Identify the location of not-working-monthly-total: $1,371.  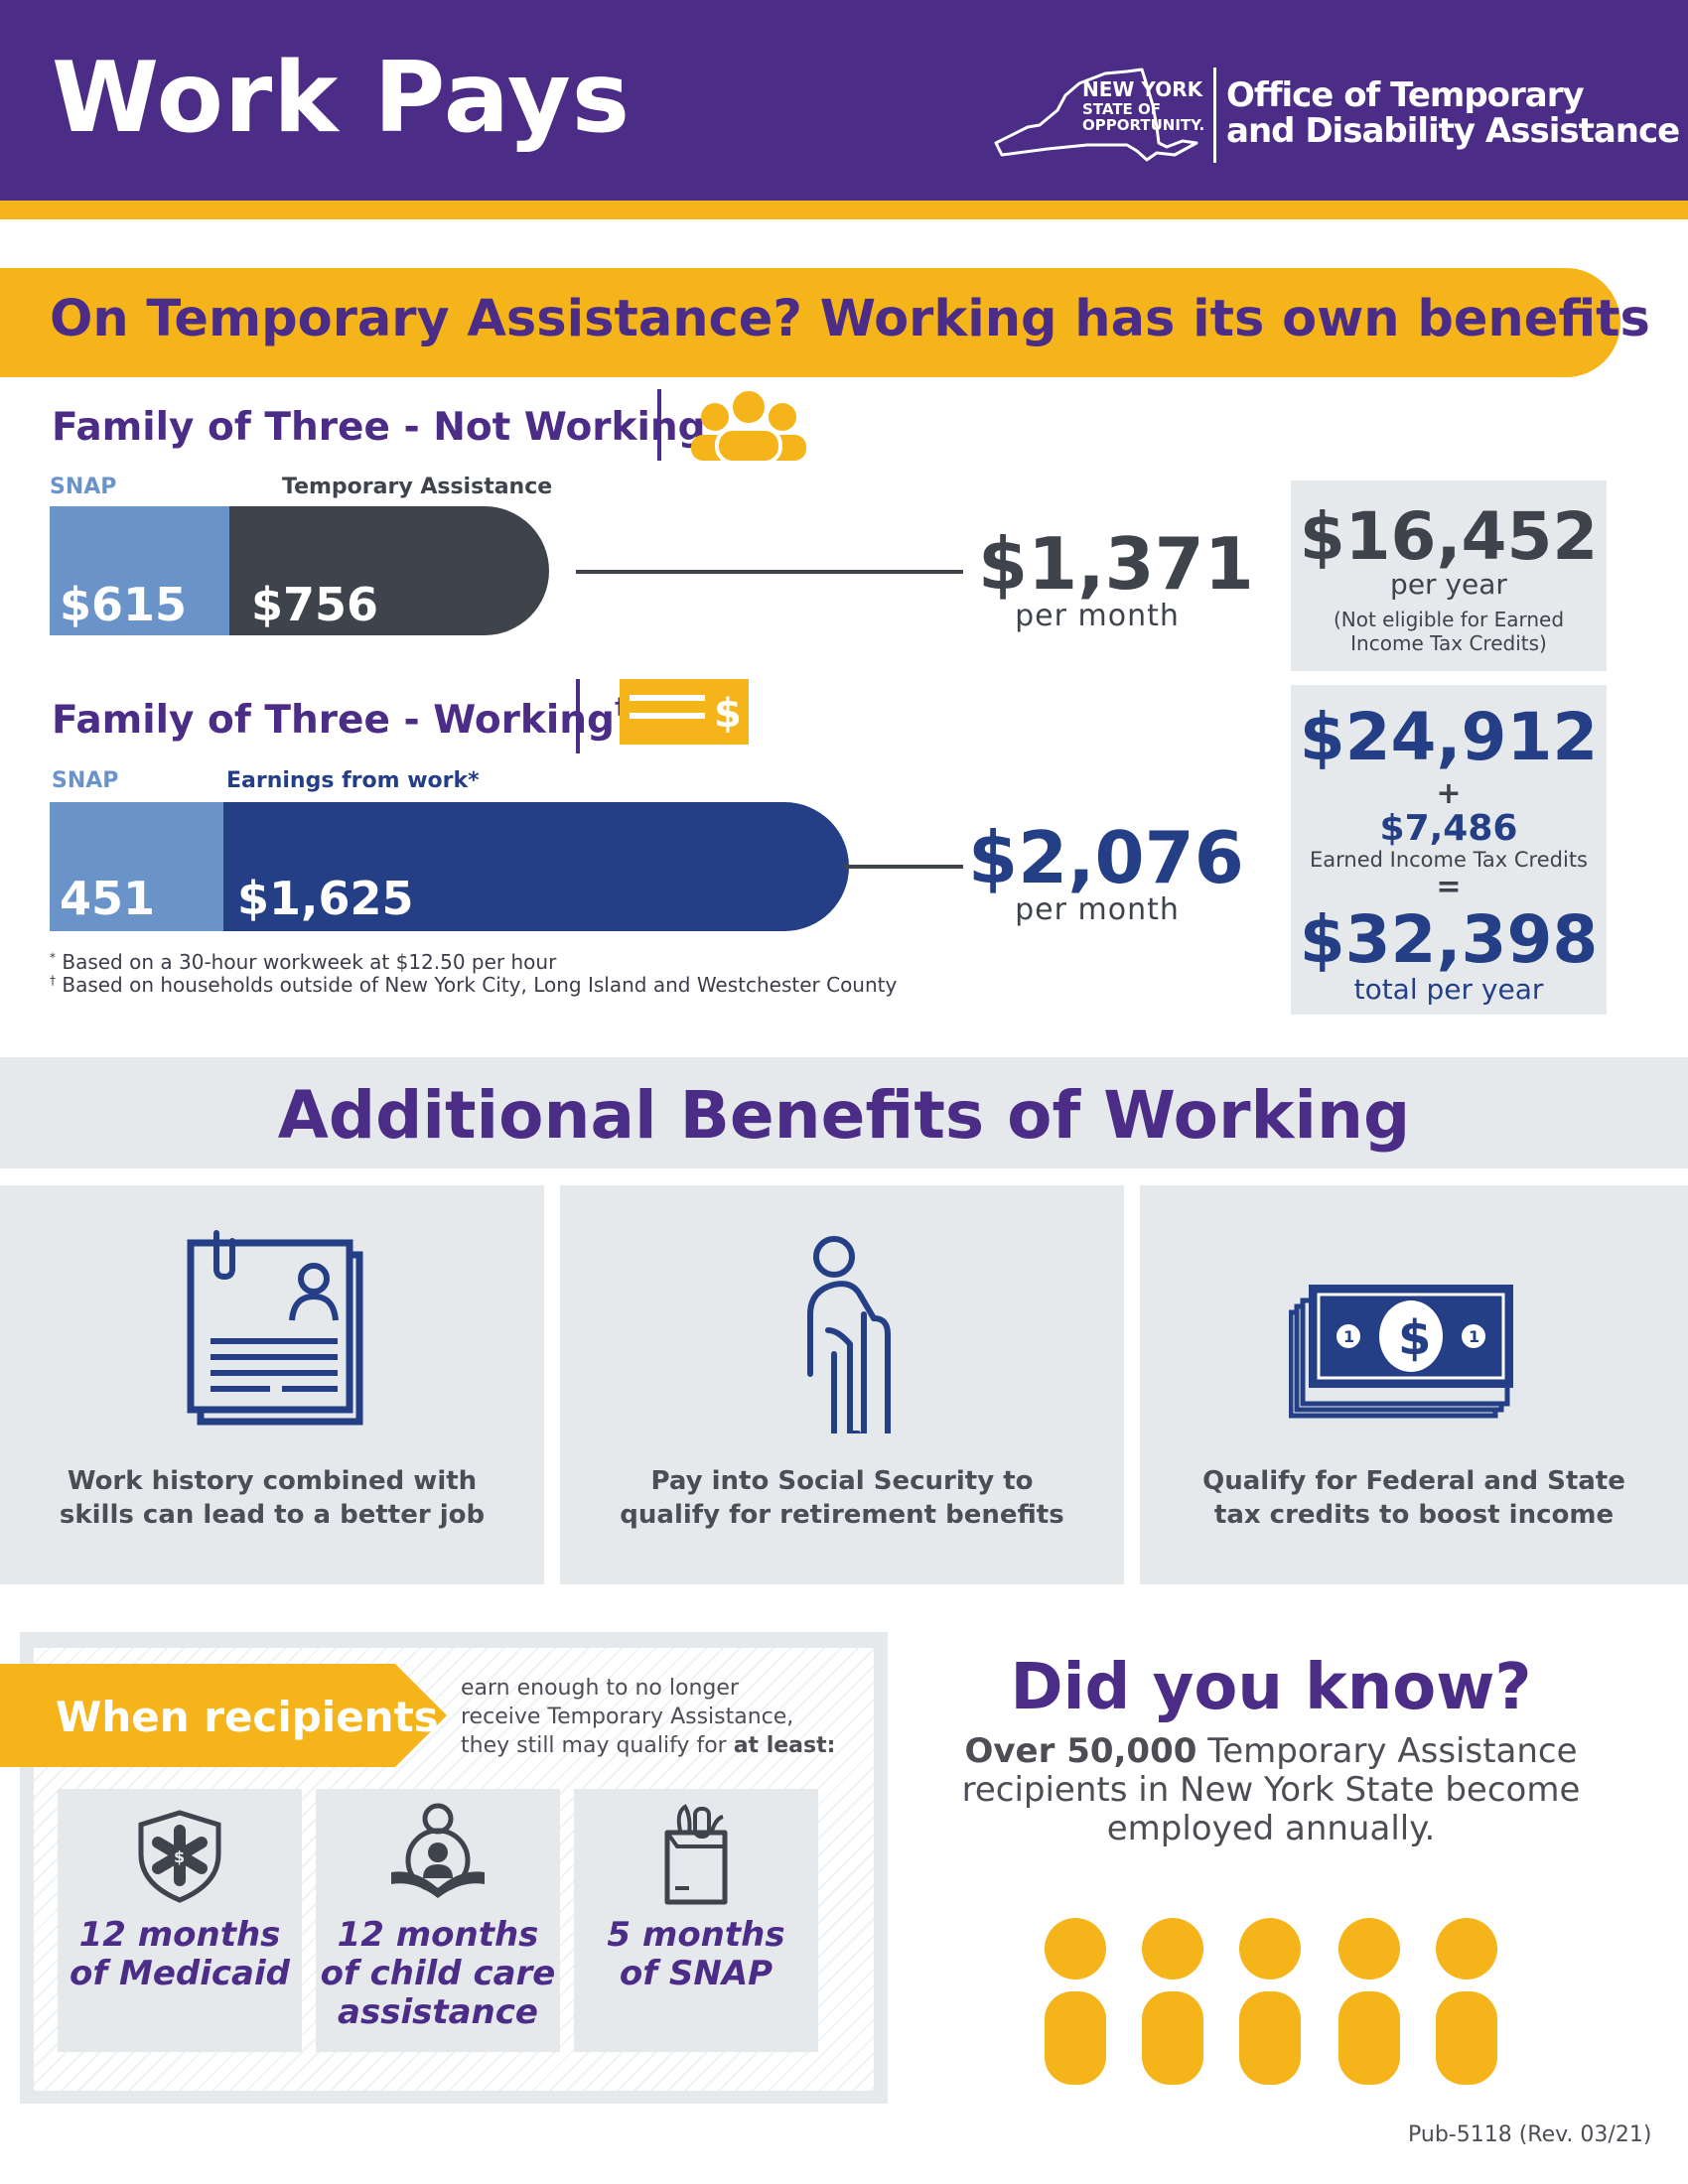
(1116, 564).